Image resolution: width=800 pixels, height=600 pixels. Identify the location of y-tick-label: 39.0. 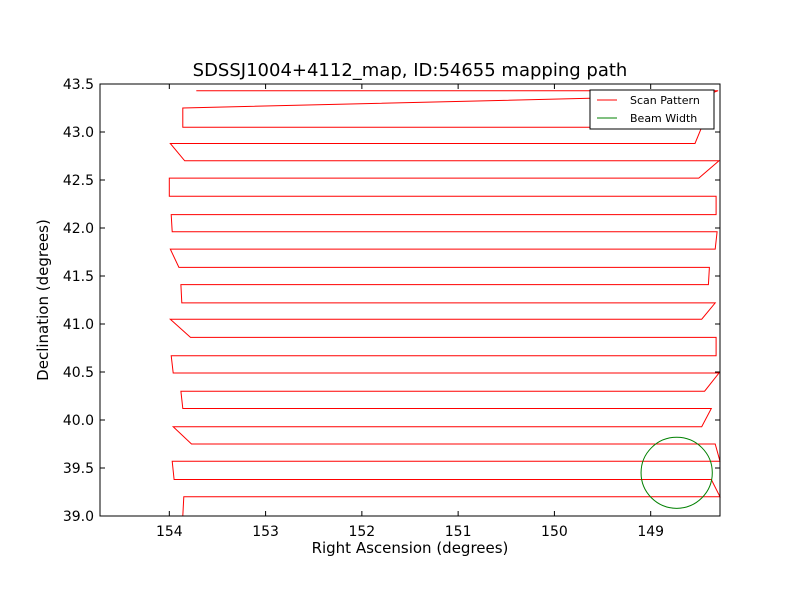
(78, 517).